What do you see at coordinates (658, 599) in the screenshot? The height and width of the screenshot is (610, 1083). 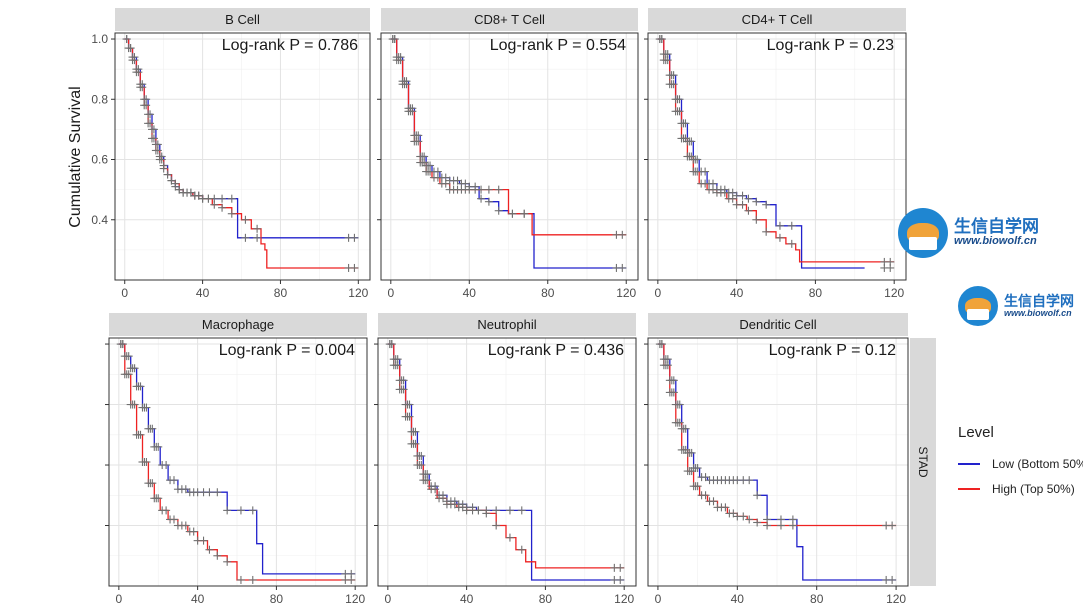 I see `x-tick-label: 0` at bounding box center [658, 599].